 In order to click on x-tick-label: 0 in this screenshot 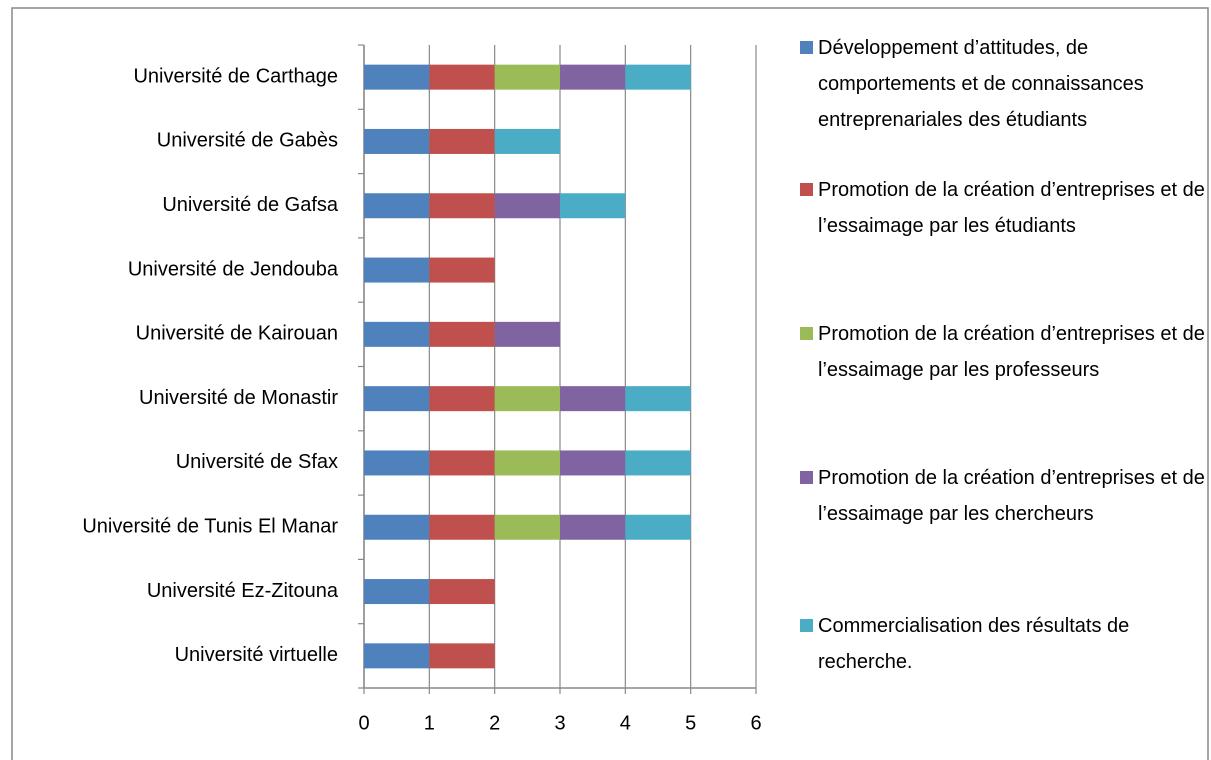, I will do `click(363, 723)`.